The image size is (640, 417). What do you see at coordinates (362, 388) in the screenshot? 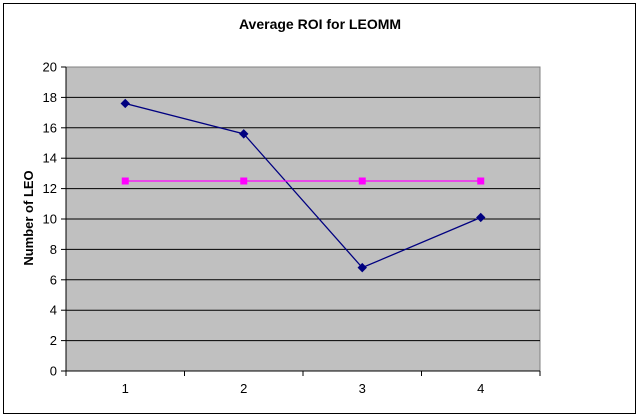
I see `x-tick-label: 3` at bounding box center [362, 388].